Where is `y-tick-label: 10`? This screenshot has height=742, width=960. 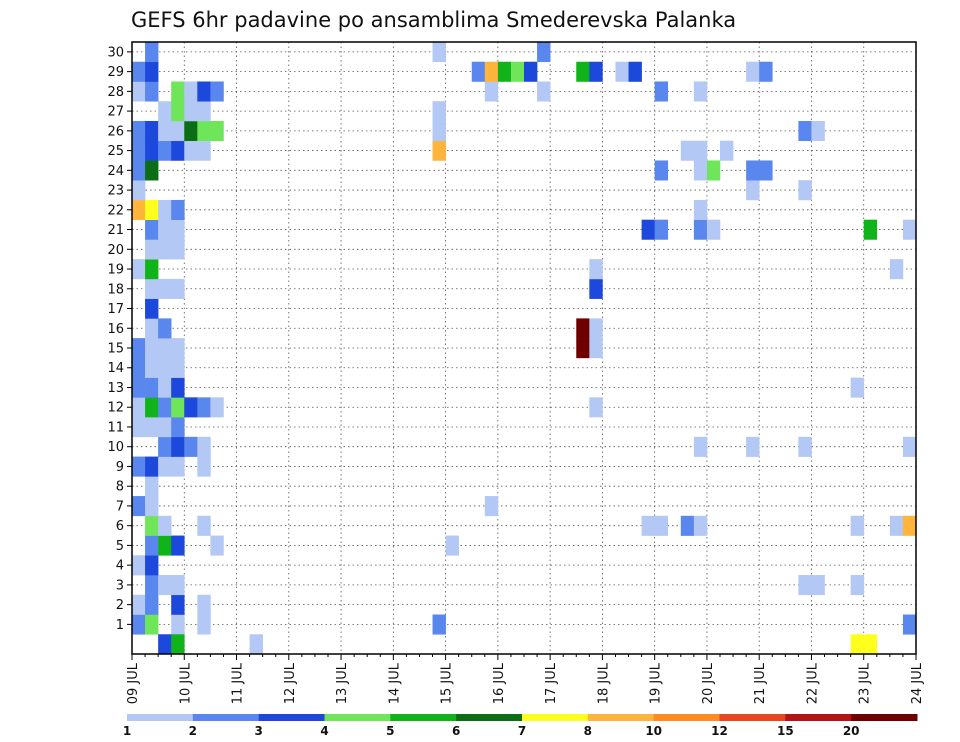
y-tick-label: 10 is located at coordinates (115, 447).